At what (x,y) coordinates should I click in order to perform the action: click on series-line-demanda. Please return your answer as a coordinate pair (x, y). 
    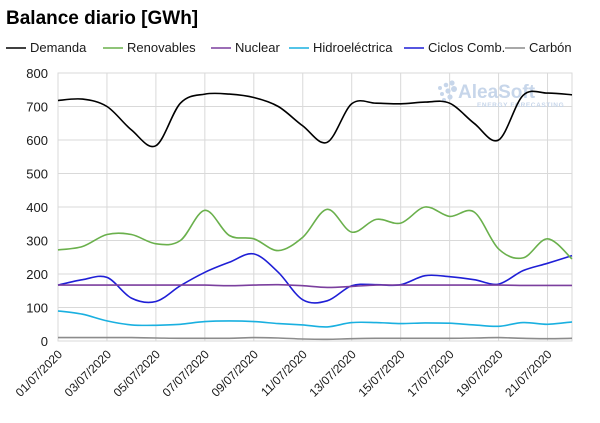
    Looking at the image, I should click on (315, 119).